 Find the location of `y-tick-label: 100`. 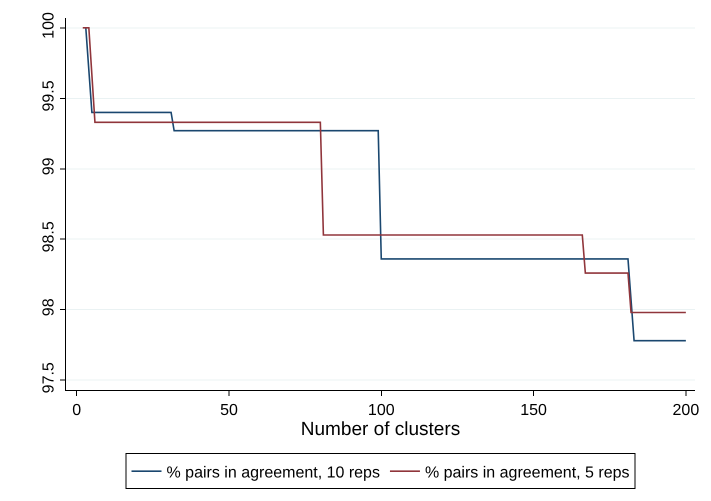

y-tick-label: 100 is located at coordinates (49, 25).